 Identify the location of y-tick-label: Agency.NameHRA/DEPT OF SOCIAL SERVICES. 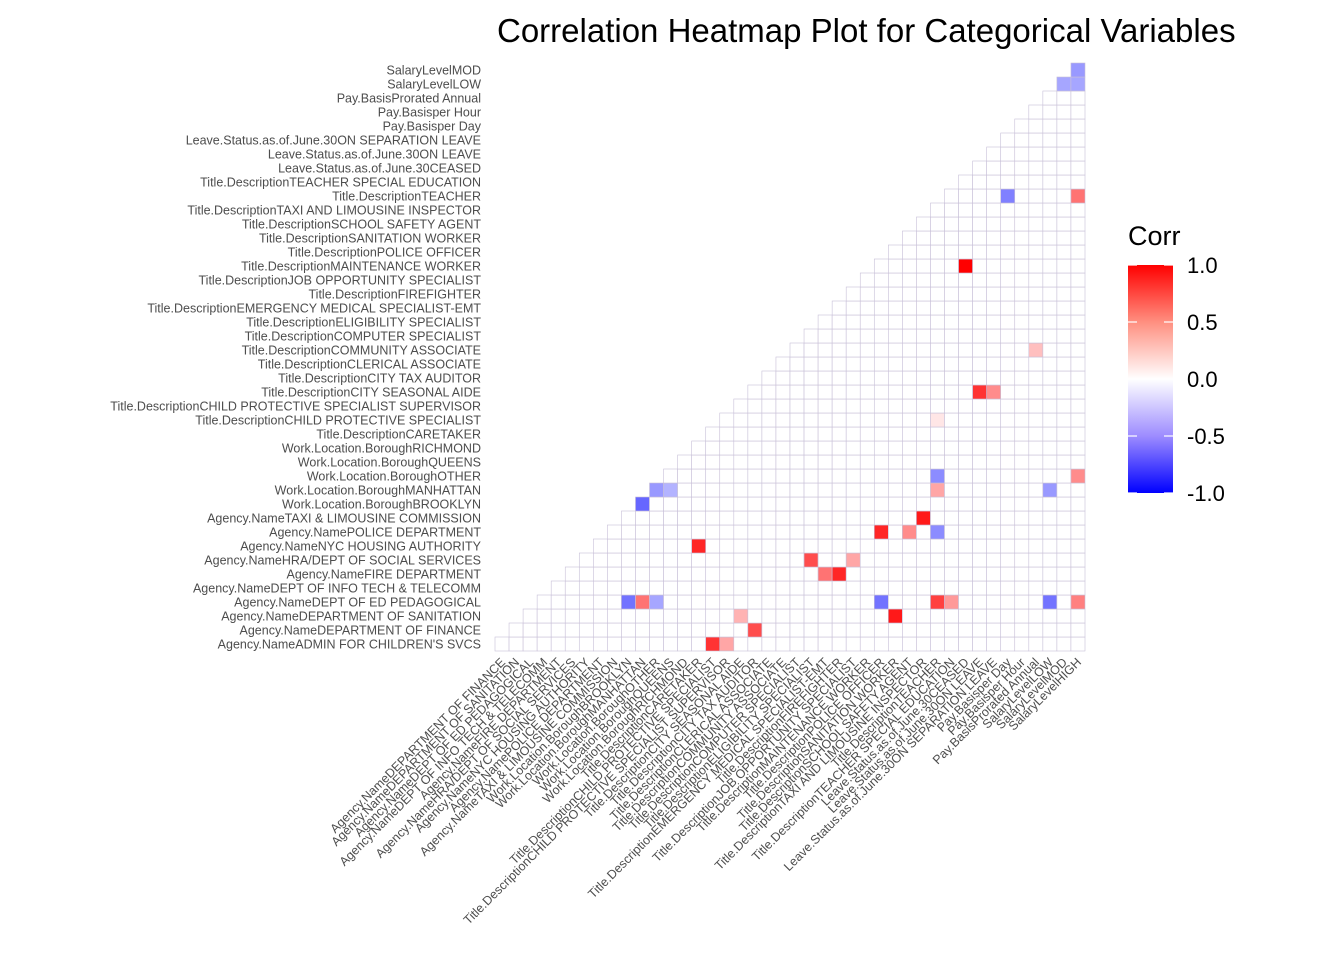
(342, 560).